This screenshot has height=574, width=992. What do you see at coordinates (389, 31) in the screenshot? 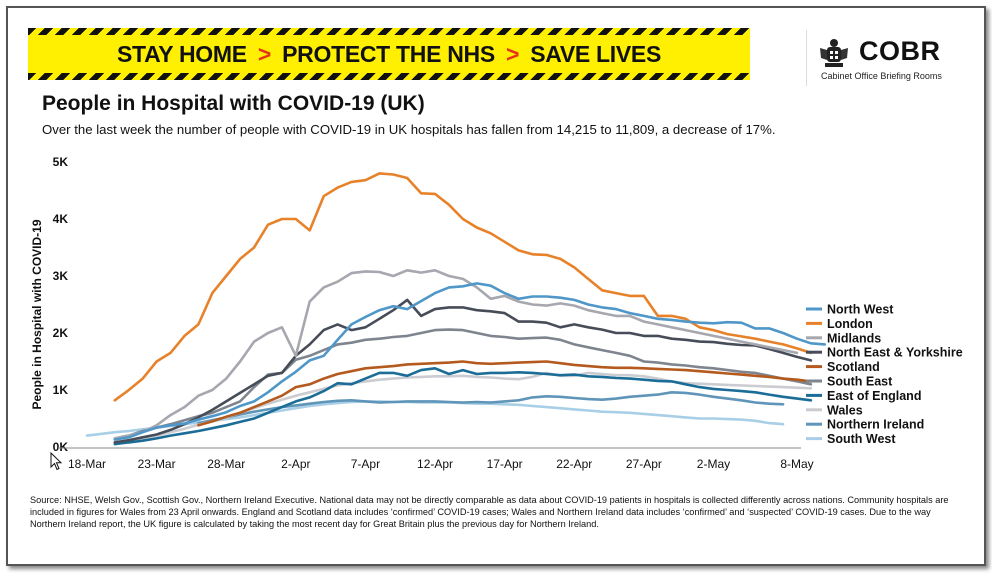
I see `hazard-stripe-top` at bounding box center [389, 31].